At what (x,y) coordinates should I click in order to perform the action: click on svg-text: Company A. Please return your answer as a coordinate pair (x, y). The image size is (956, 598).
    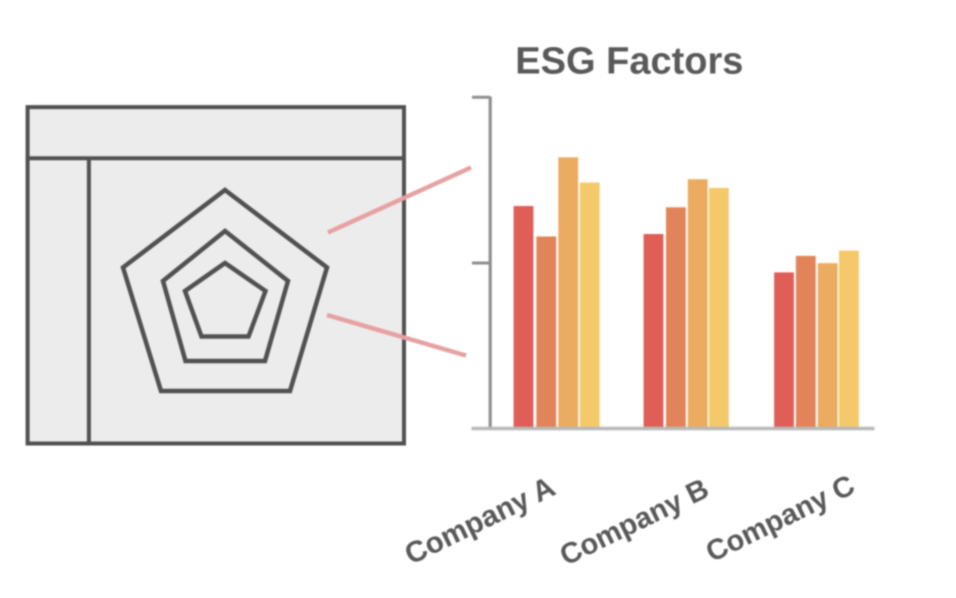
    Looking at the image, I should click on (480, 520).